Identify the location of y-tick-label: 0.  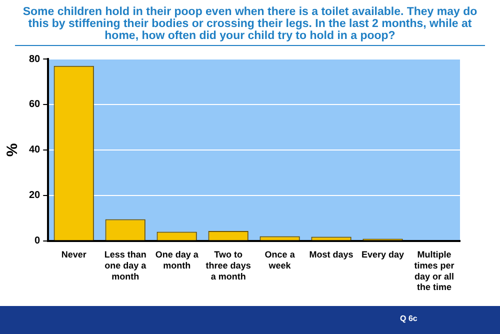
(37, 241).